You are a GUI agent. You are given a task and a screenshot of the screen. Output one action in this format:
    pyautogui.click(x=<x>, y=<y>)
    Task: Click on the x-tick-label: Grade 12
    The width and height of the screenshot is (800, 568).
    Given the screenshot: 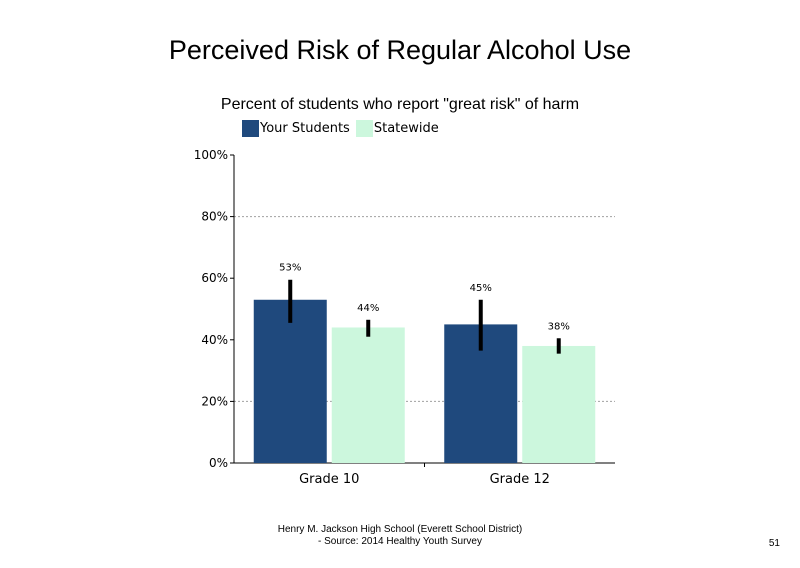 What is the action you would take?
    pyautogui.click(x=520, y=479)
    